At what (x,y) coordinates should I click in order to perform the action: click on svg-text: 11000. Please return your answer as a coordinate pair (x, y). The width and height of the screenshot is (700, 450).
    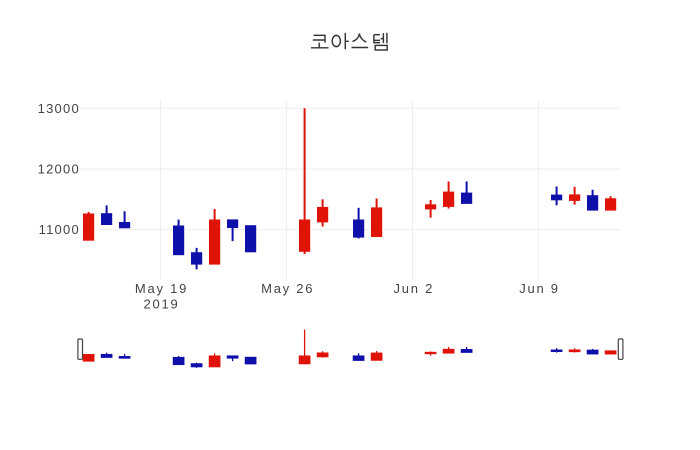
    Looking at the image, I should click on (59, 229).